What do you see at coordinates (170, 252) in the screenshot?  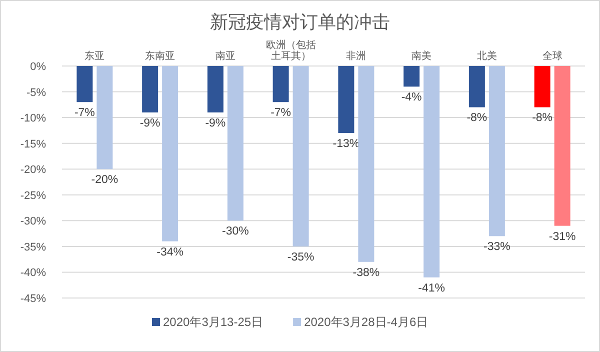 I see `data-label: -34%` at bounding box center [170, 252].